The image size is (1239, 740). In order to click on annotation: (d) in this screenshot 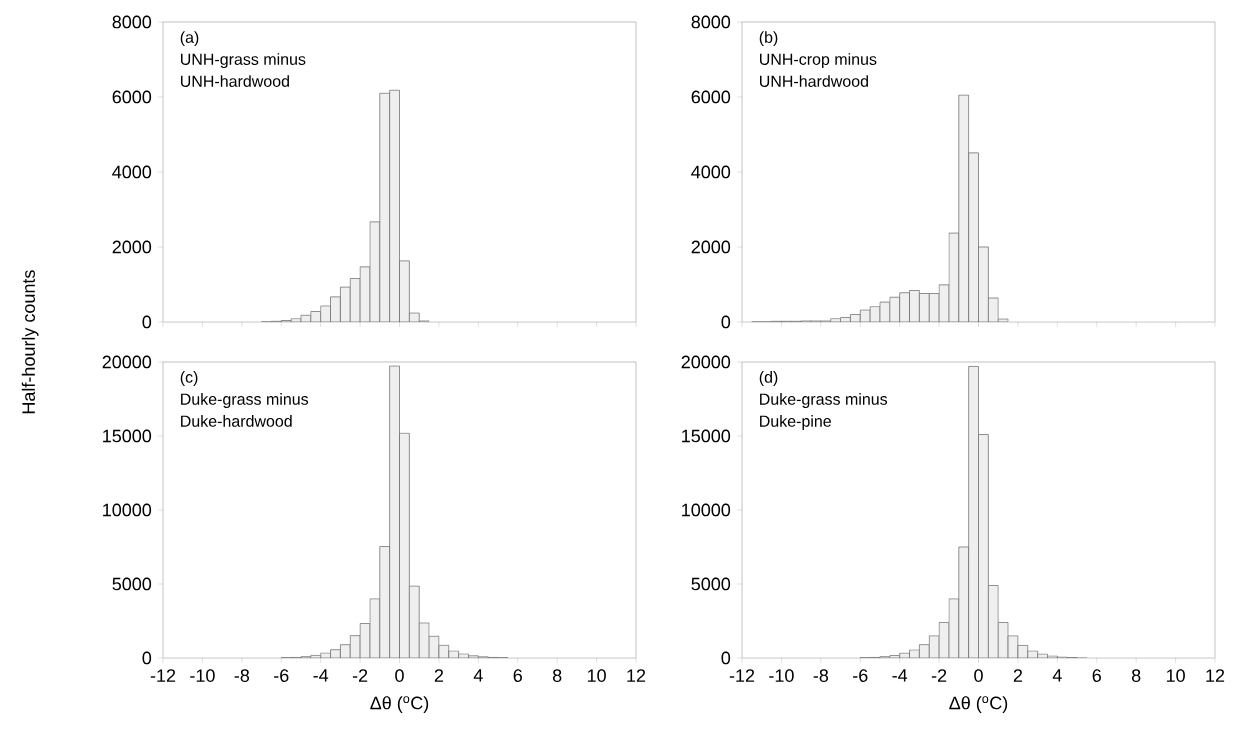, I will do `click(768, 378)`.